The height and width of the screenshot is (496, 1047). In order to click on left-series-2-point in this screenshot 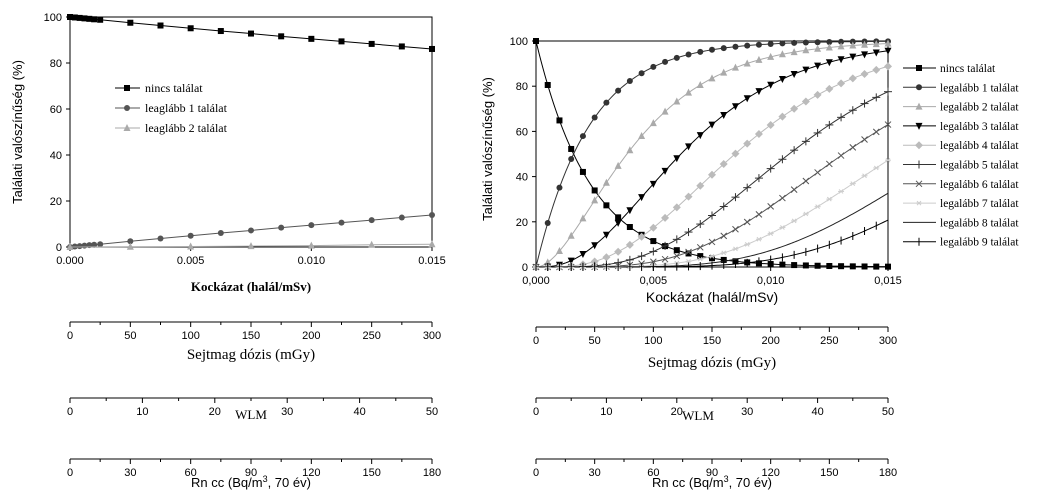, I will do `click(130, 246)`.